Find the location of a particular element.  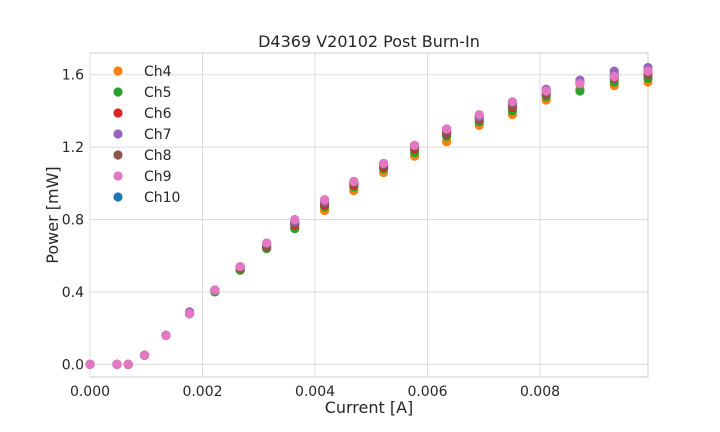

x-axis-ticks: 0.000 0.002 0.004 0.006 0.008 is located at coordinates (315, 392).